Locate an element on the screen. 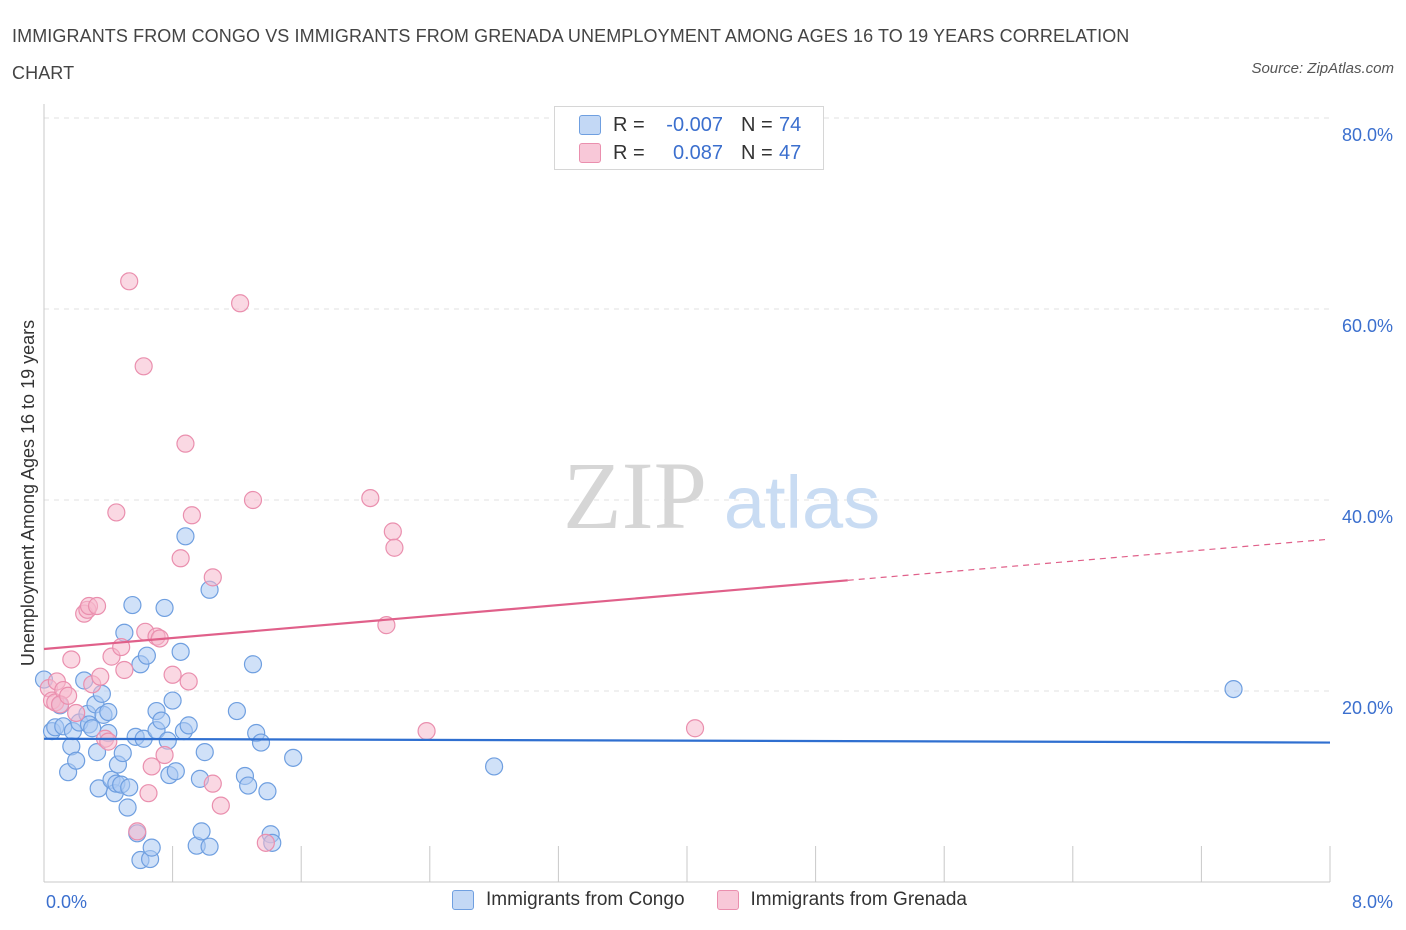 This screenshot has width=1406, height=930. legend-item-congo: Immigrants from Congo is located at coordinates (568, 900).